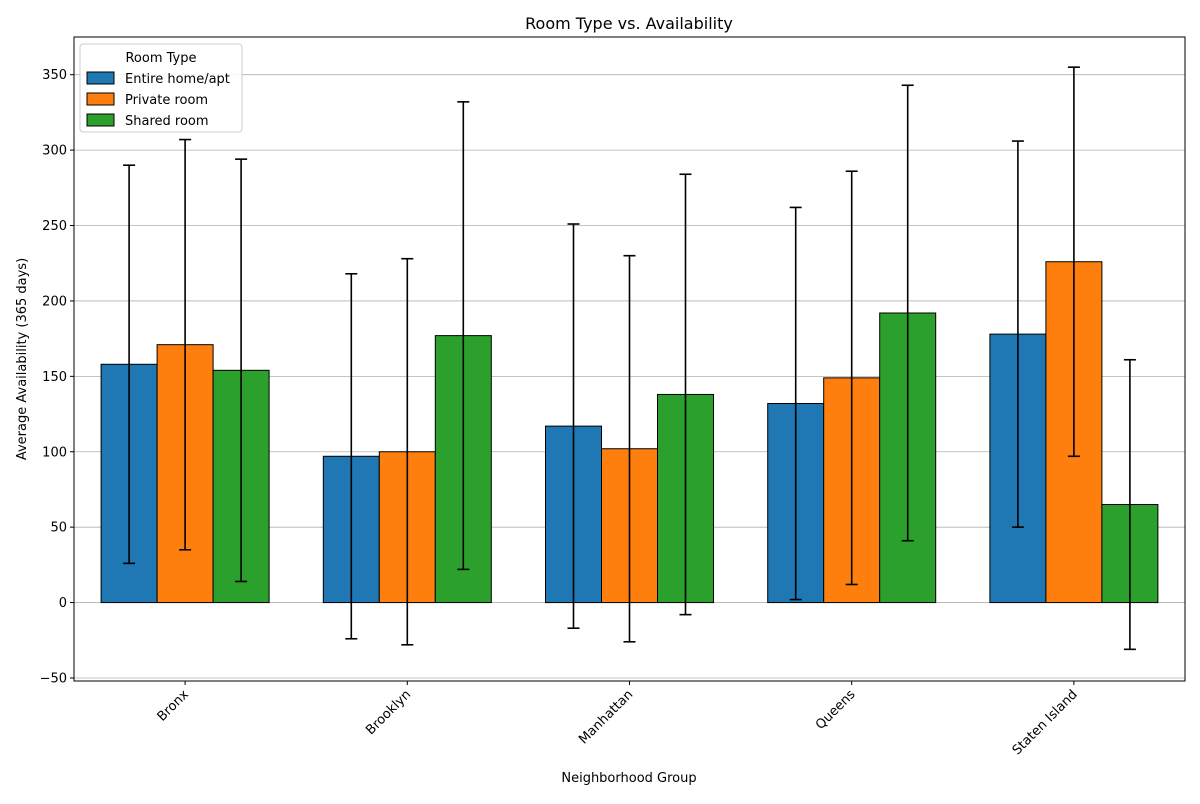  What do you see at coordinates (22, 359) in the screenshot?
I see `y-axis-label: Average Availability (365 days)` at bounding box center [22, 359].